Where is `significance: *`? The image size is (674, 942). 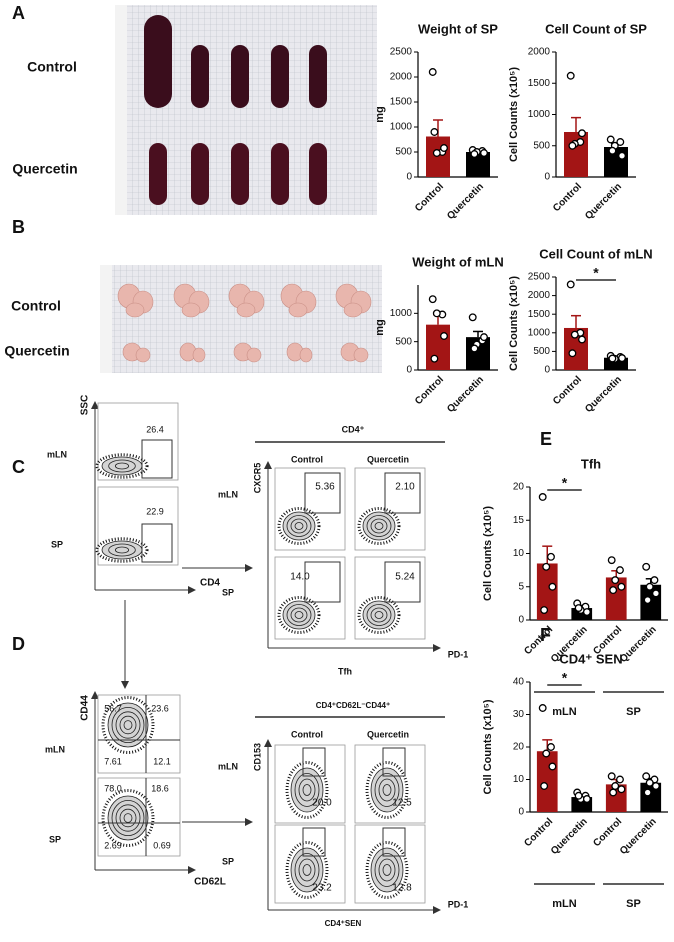 significance: * is located at coordinates (565, 678).